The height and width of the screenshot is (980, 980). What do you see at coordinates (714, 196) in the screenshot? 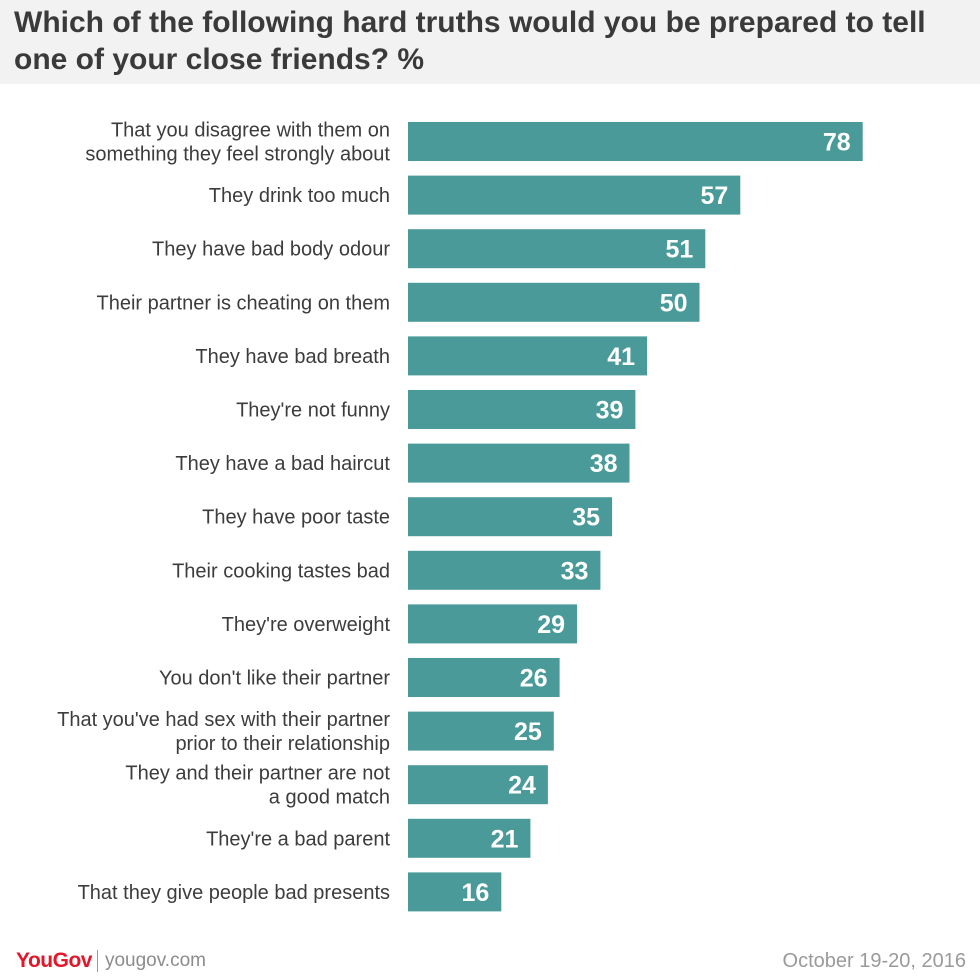
I see `bar-value-label: 57` at bounding box center [714, 196].